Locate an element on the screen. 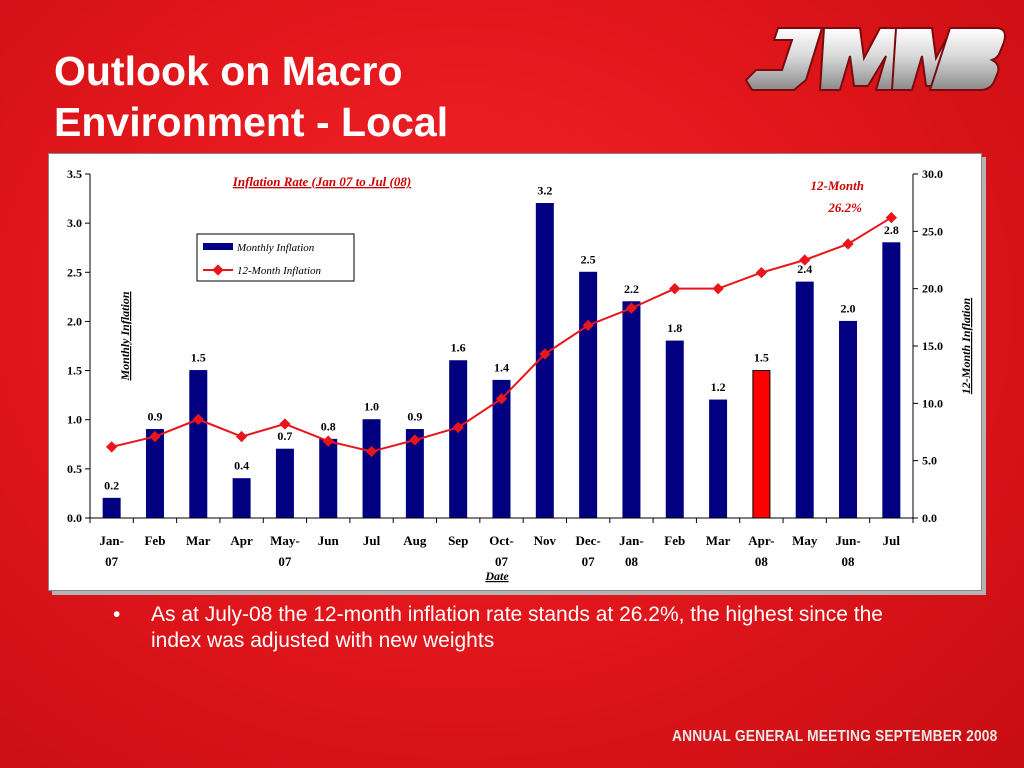 Image resolution: width=1024 pixels, height=768 pixels. bar-value-label: 1.2 is located at coordinates (718, 387).